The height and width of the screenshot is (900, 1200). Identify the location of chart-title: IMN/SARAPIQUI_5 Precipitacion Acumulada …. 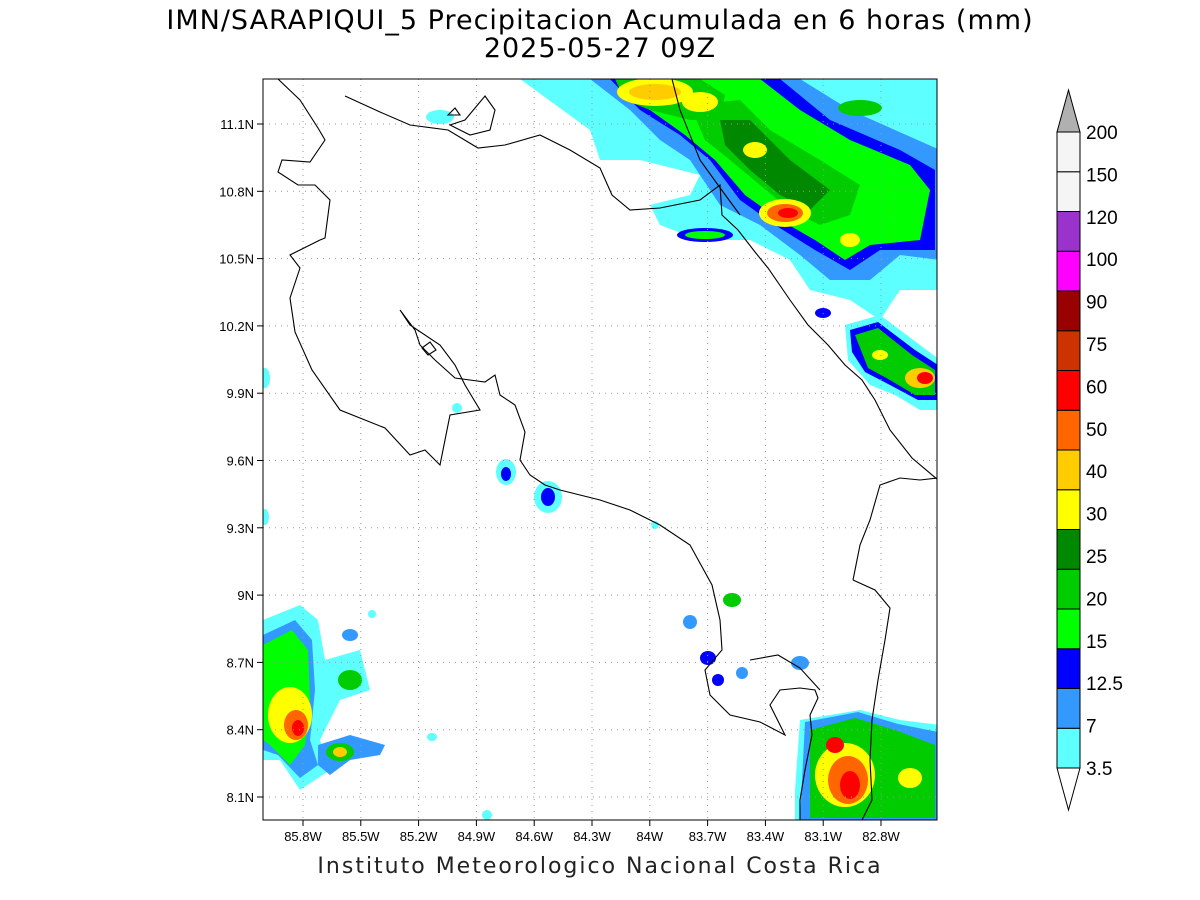
(600, 20).